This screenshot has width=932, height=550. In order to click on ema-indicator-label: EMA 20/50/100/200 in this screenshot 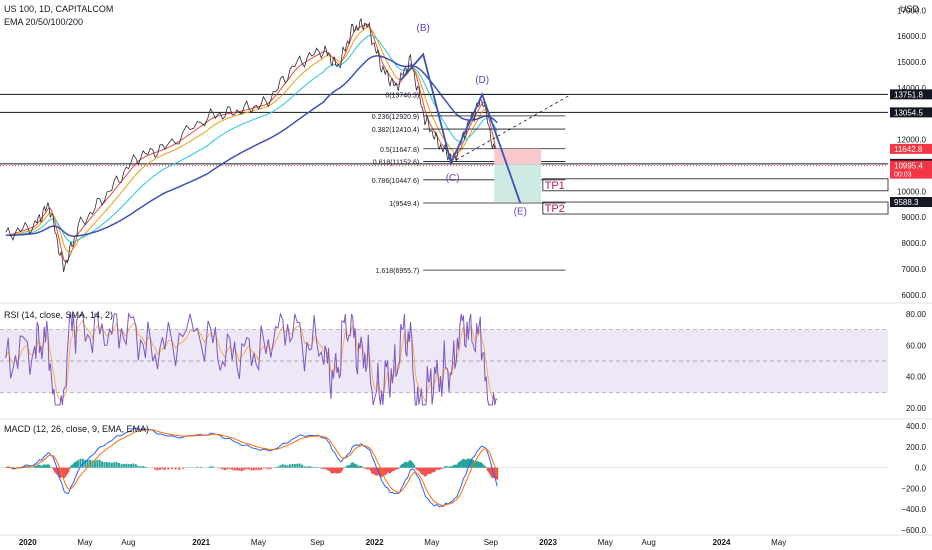, I will do `click(44, 22)`.